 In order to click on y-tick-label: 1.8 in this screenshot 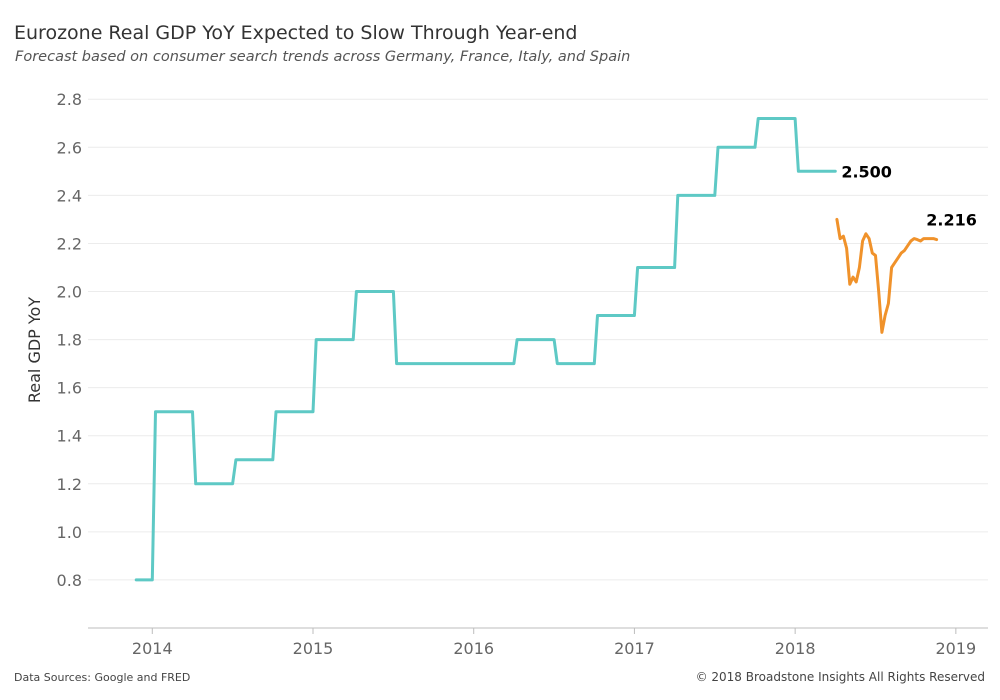, I will do `click(69, 340)`.